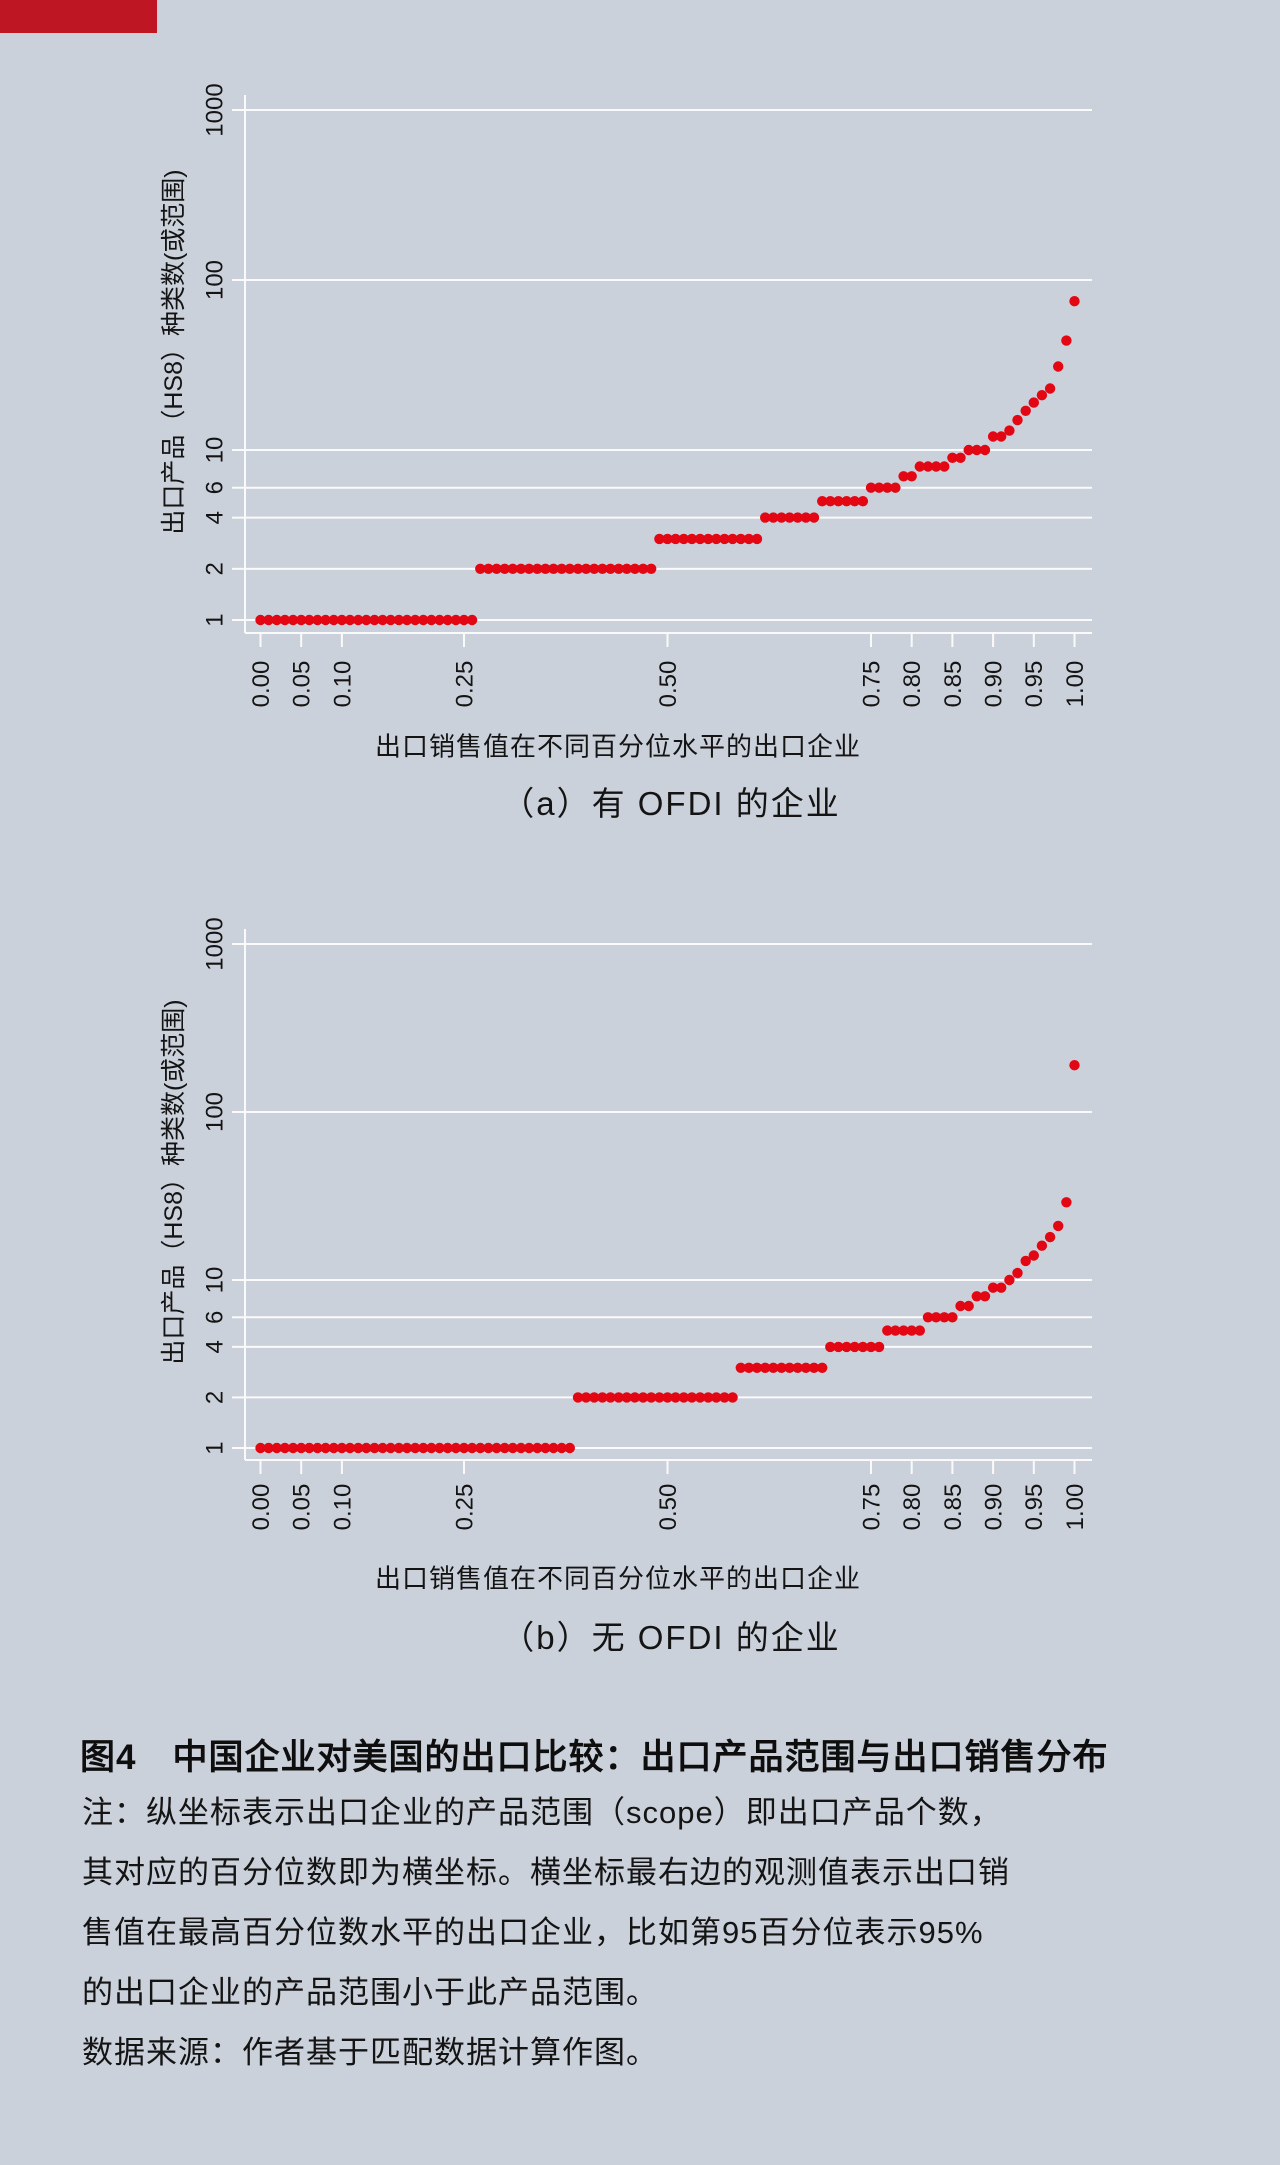 This screenshot has width=1280, height=2165. What do you see at coordinates (174, 352) in the screenshot?
I see `chart-a-ylabel: 出口产品（HS8）种类数(或范围)` at bounding box center [174, 352].